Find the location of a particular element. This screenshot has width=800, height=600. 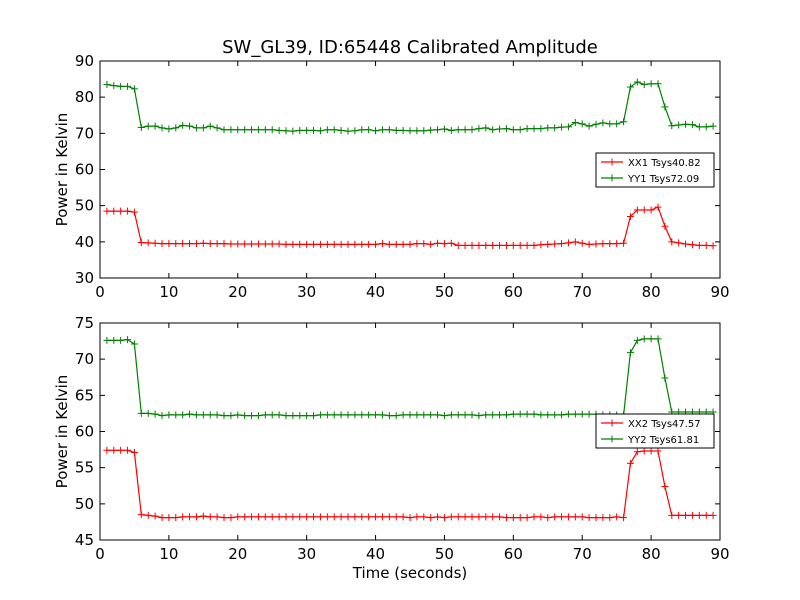

x-tick-label: 0 is located at coordinates (100, 292).